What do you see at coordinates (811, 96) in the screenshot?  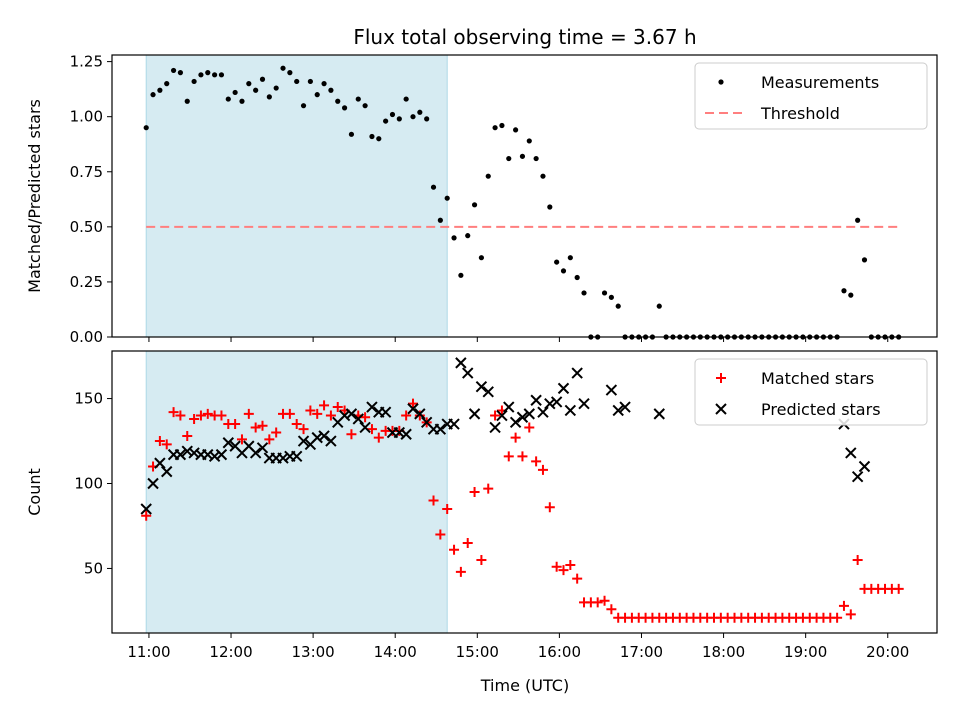 I see `legend: Measurements Threshold` at bounding box center [811, 96].